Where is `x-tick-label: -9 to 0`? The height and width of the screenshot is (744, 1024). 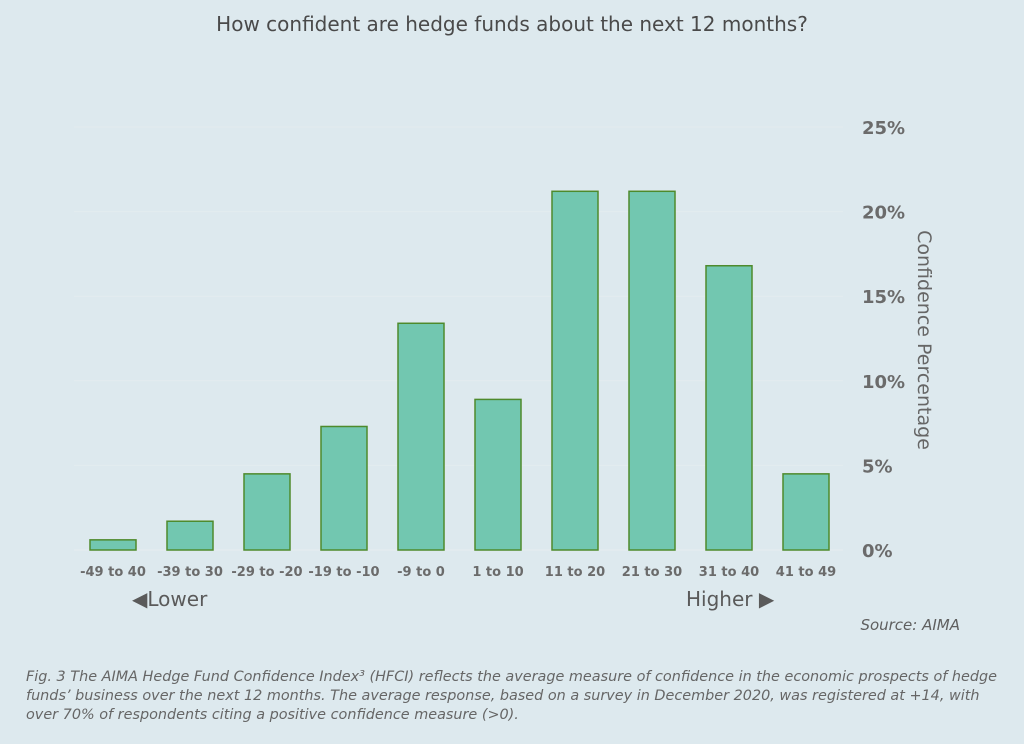 x-tick-label: -9 to 0 is located at coordinates (421, 572).